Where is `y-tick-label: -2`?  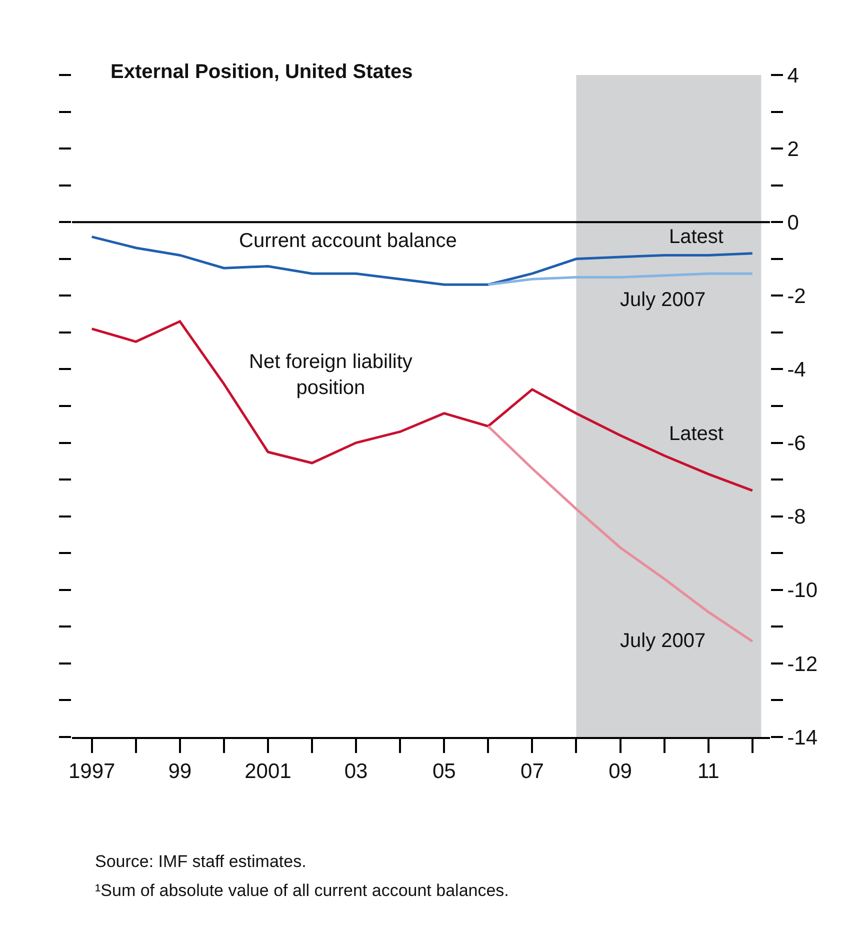 y-tick-label: -2 is located at coordinates (796, 296).